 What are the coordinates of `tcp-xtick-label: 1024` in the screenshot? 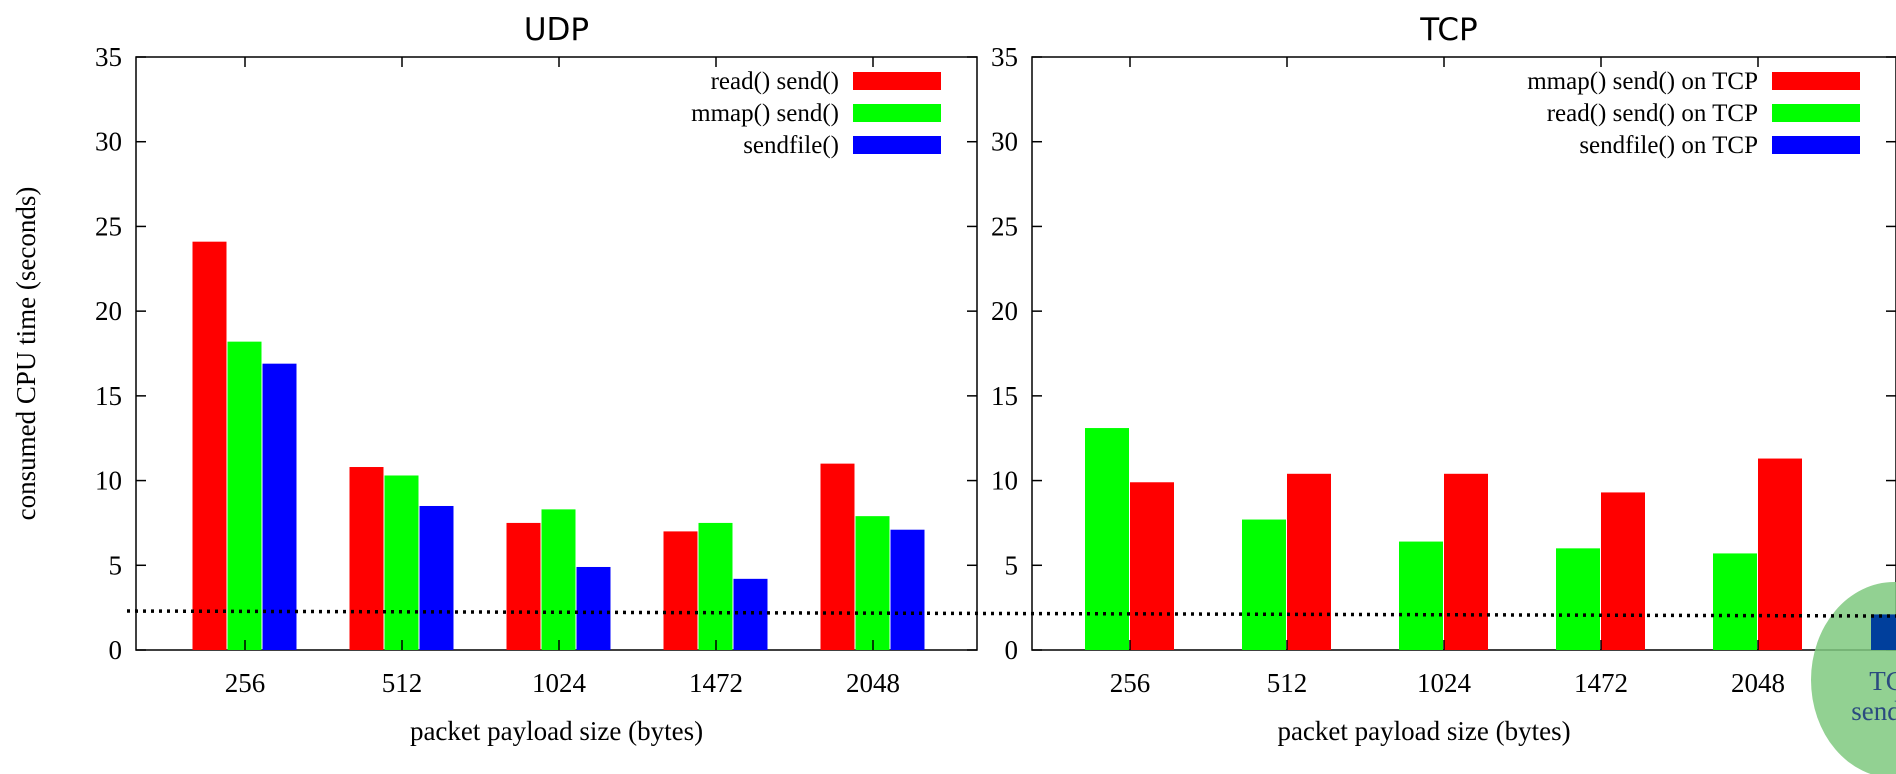 It's located at (1444, 683).